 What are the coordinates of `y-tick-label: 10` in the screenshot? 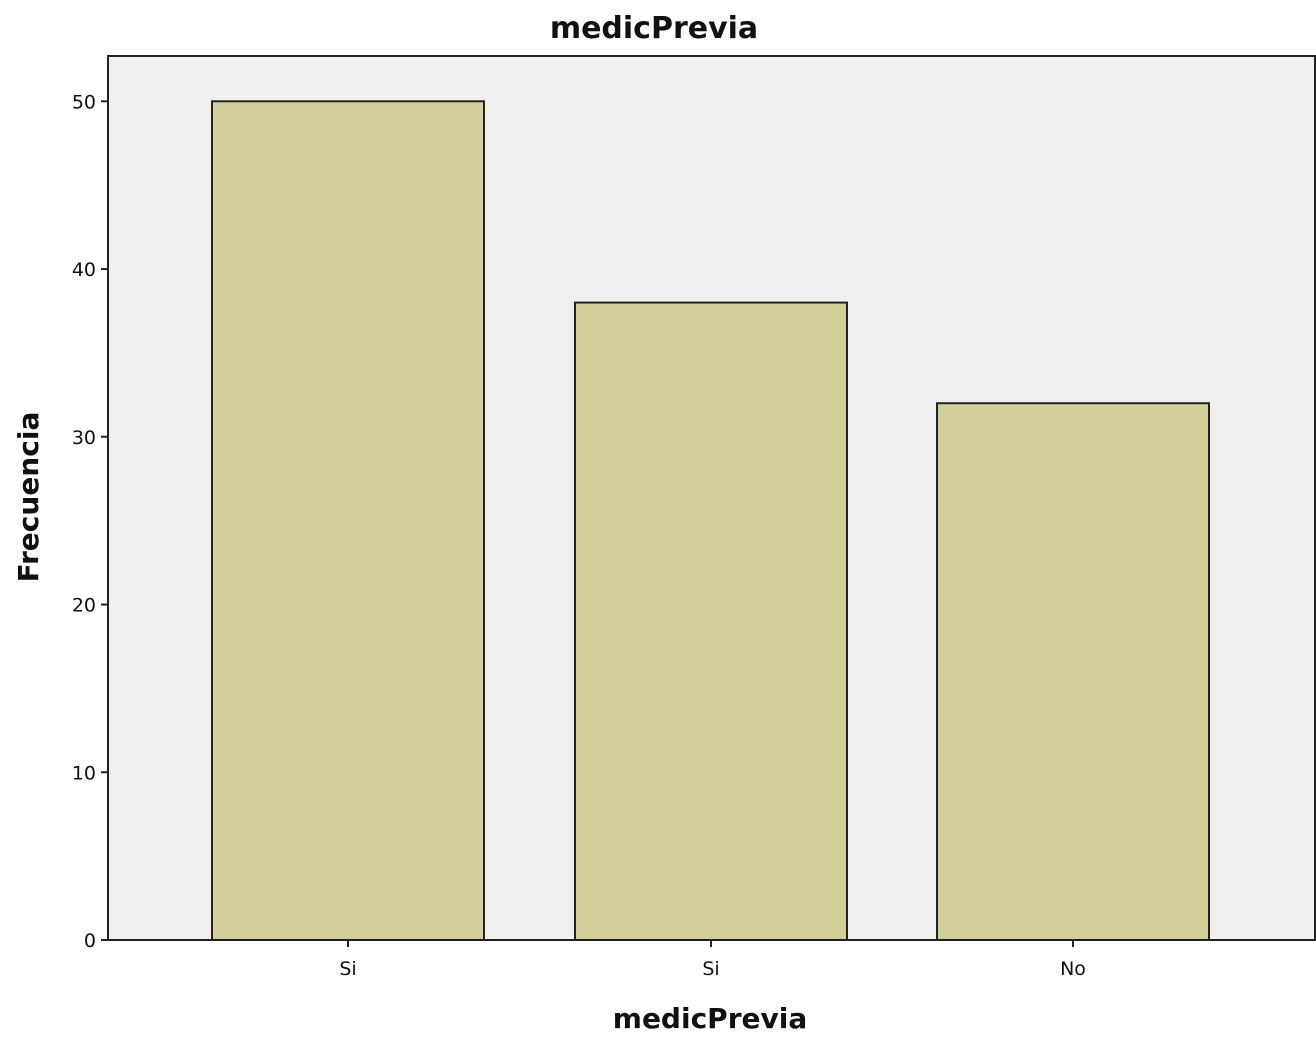 It's located at (84, 773).